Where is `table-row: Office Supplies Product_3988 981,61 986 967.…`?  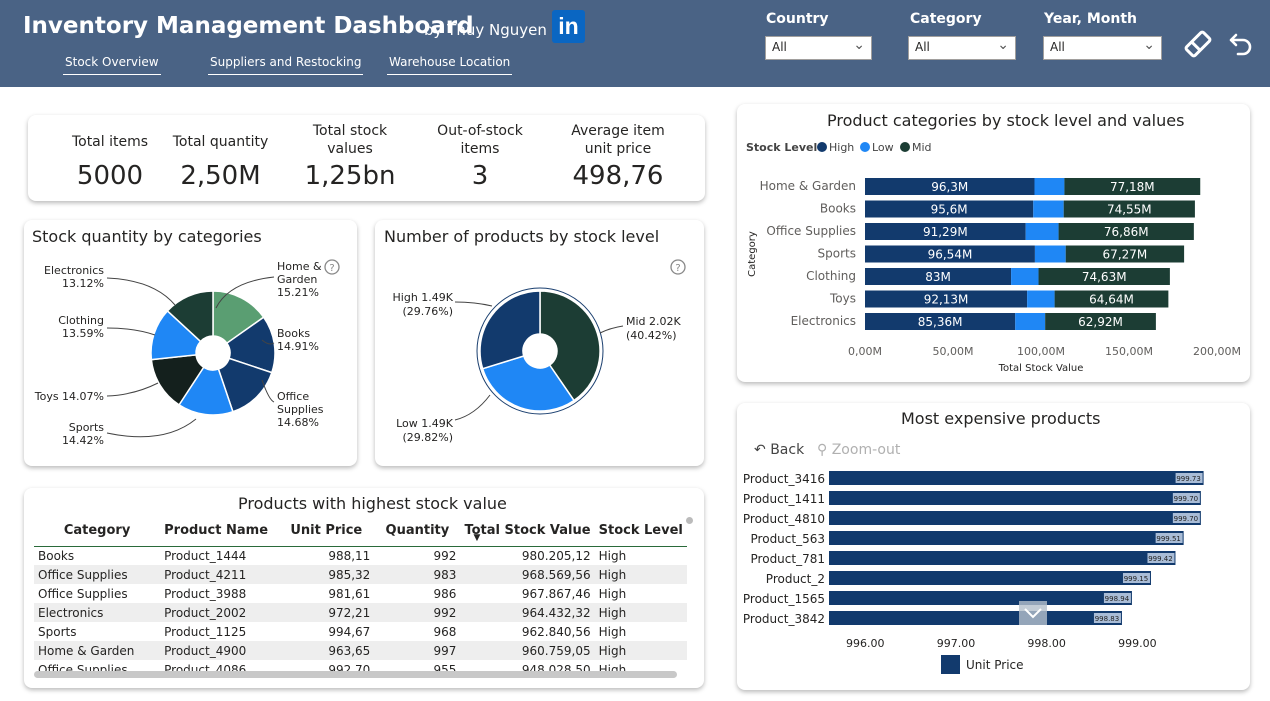
table-row: Office Supplies Product_3988 981,61 986 967.… is located at coordinates (360, 593).